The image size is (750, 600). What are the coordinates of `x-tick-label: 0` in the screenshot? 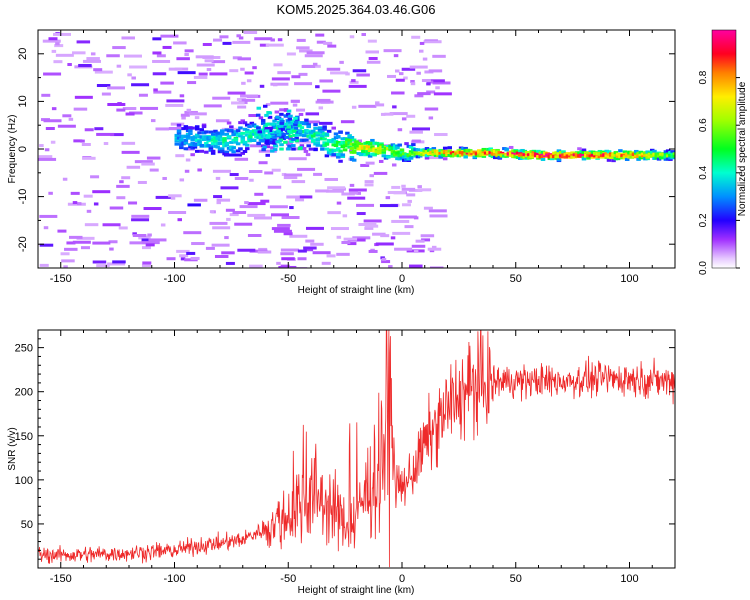 It's located at (402, 579).